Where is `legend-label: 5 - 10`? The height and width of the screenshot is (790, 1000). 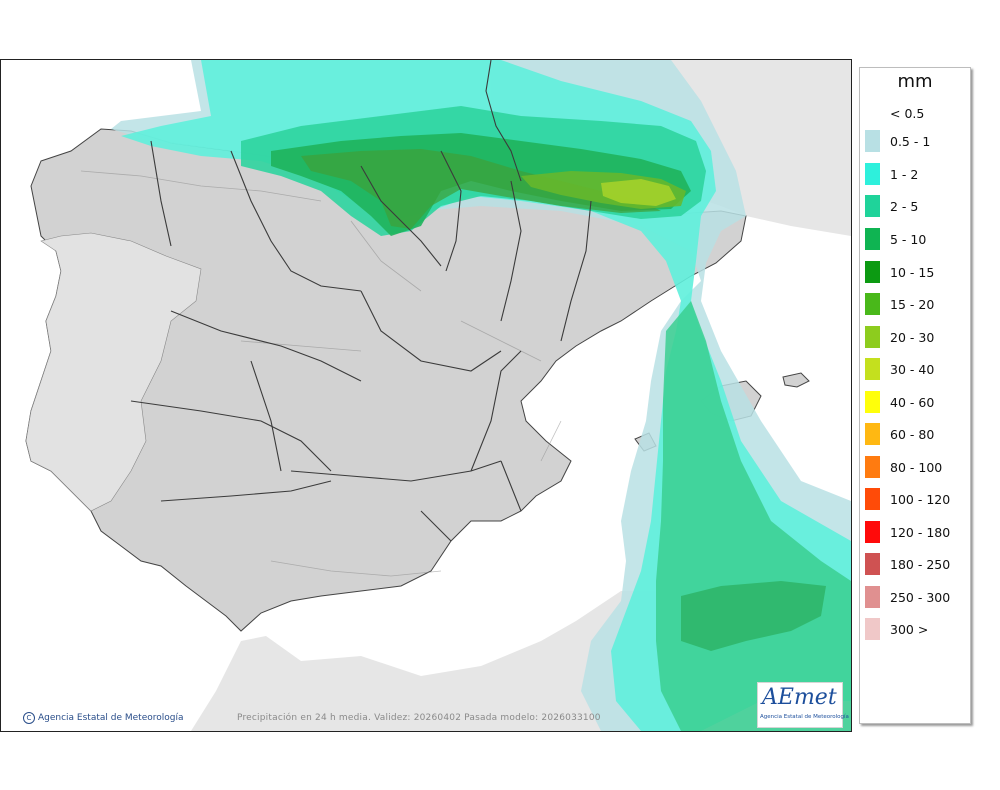
legend-label: 5 - 10 is located at coordinates (908, 239).